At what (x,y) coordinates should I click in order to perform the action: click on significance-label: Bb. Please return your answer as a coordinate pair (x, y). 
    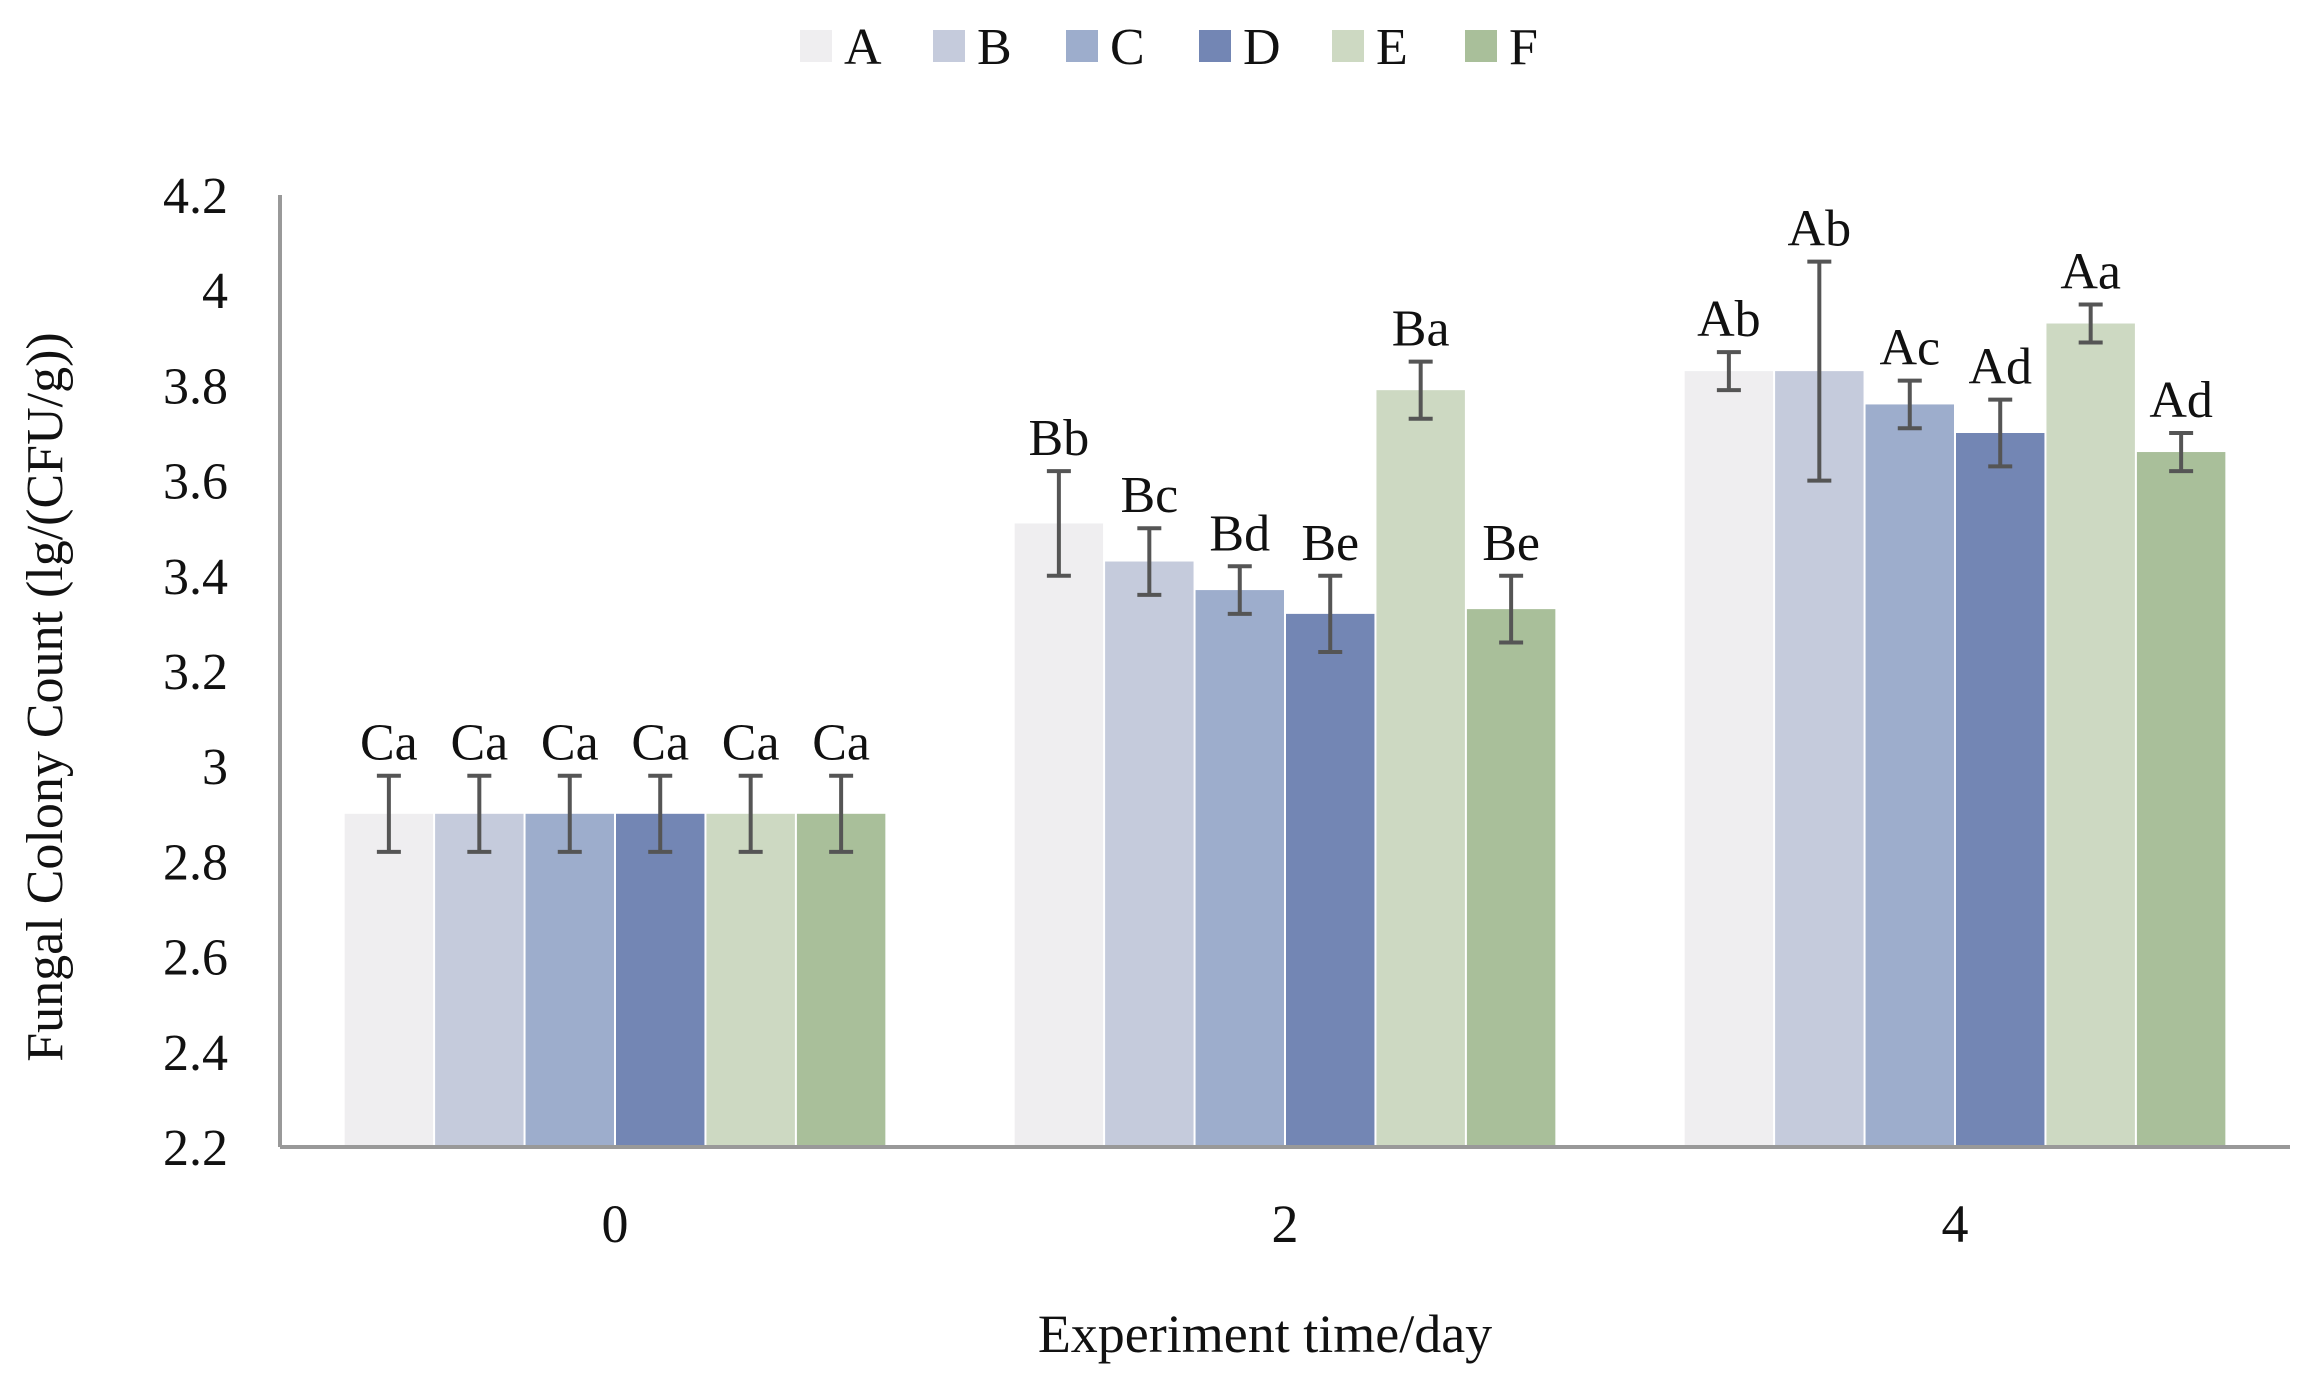
    Looking at the image, I should click on (1059, 438).